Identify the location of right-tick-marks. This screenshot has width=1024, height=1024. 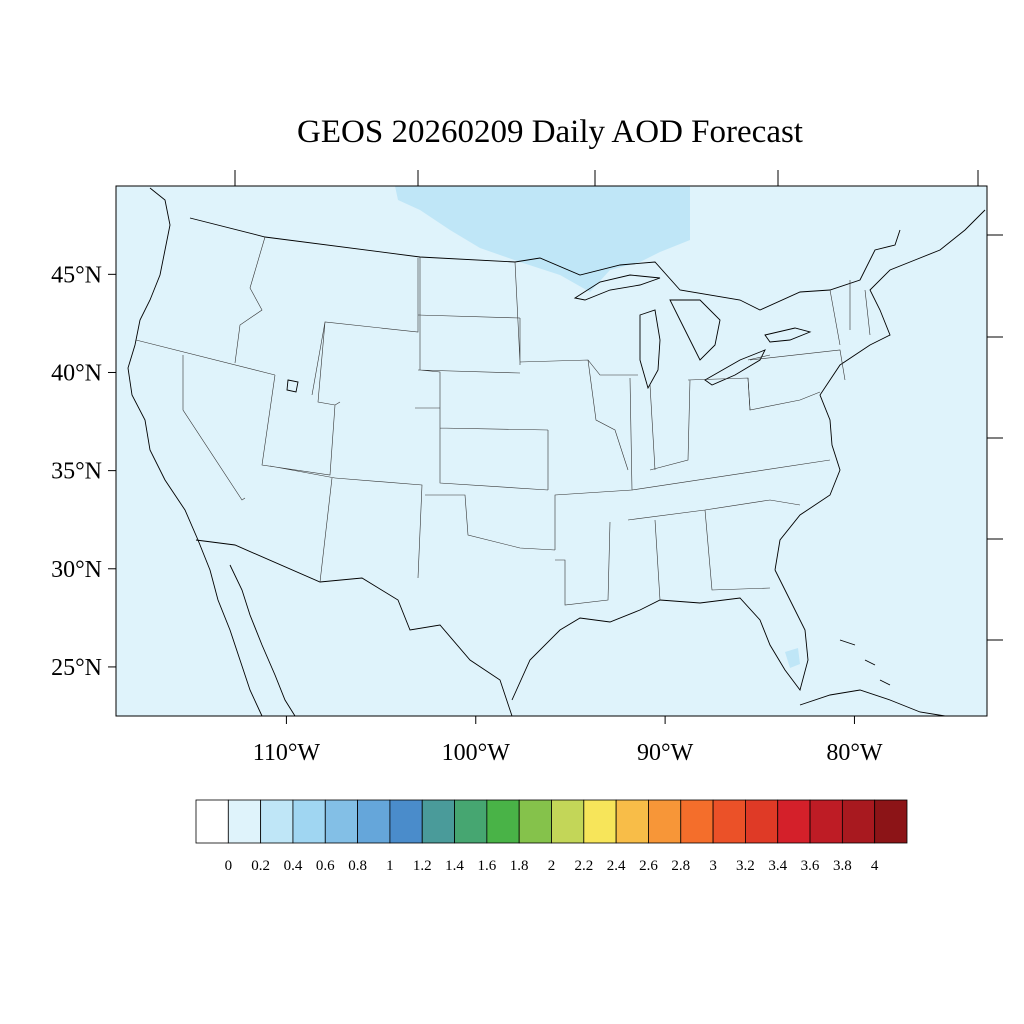
(995, 437).